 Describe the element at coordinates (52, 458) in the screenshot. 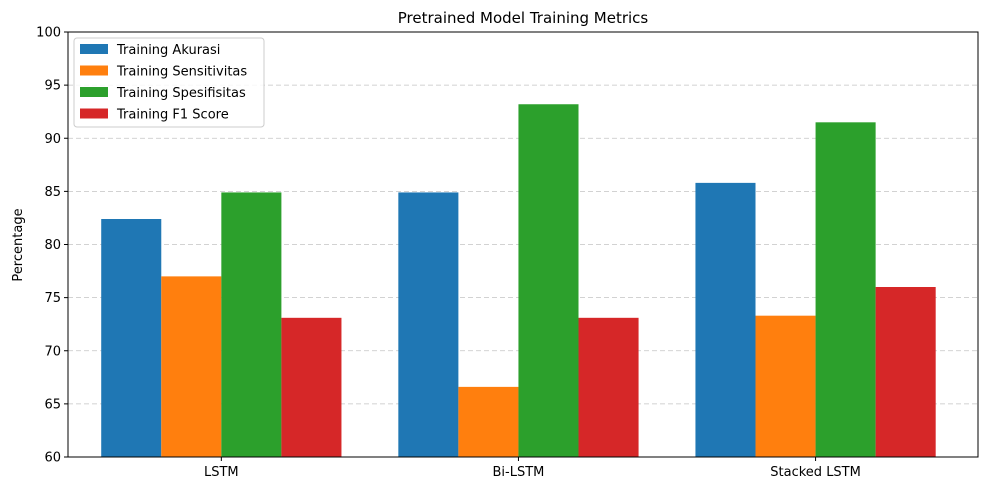

I see `y-tick-label: 60` at that location.